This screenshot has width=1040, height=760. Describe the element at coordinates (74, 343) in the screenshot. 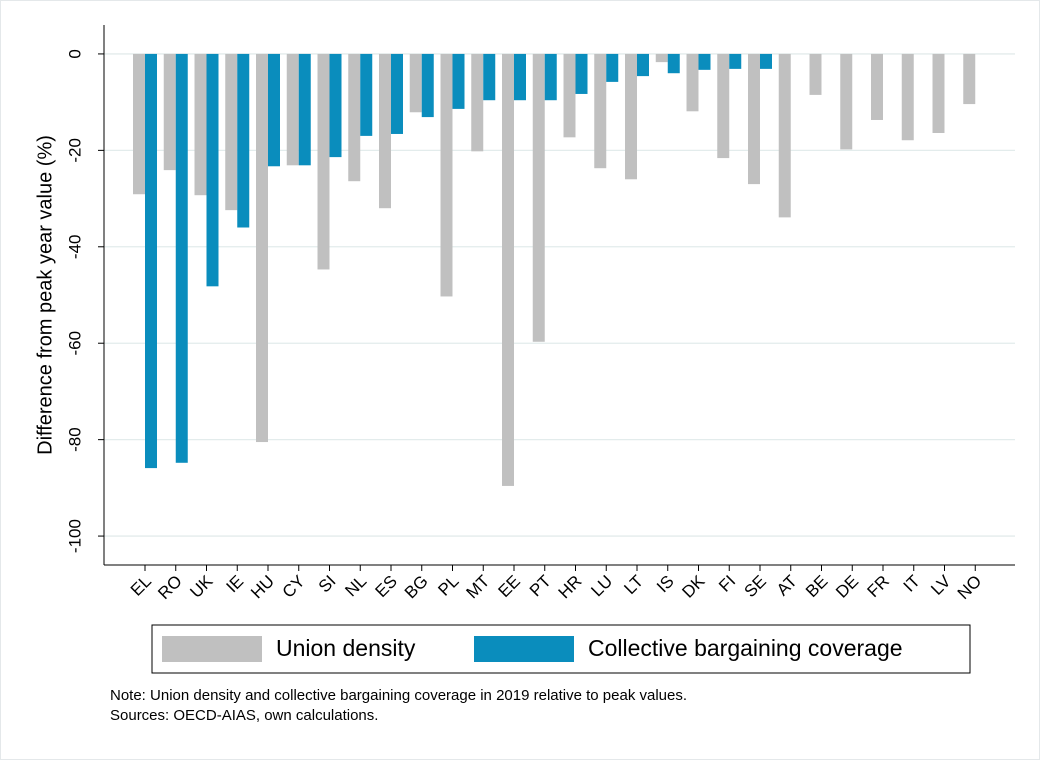

I see `y-tick-label: -60` at that location.